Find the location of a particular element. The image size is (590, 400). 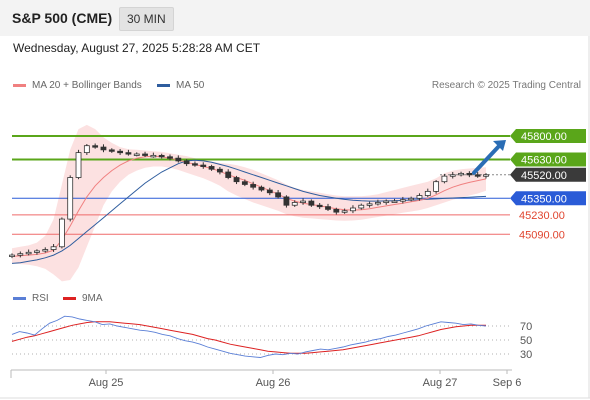

rsi-ma-line is located at coordinates (248, 337).